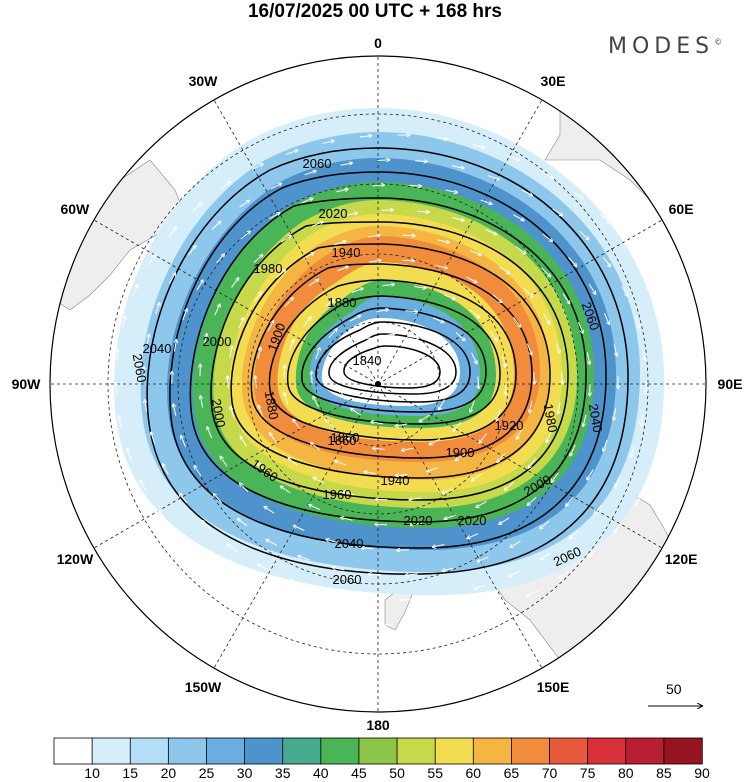  Describe the element at coordinates (367, 360) in the screenshot. I see `svg-text: 1840` at that location.